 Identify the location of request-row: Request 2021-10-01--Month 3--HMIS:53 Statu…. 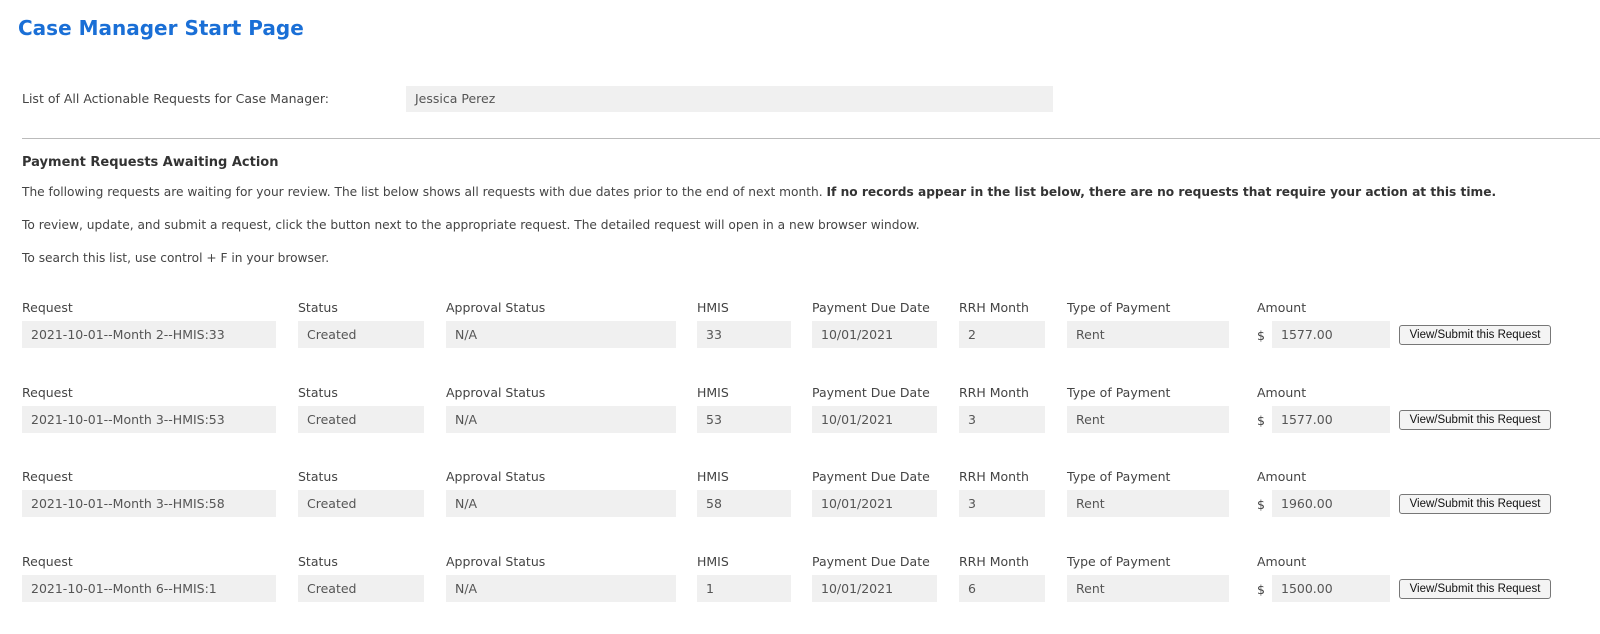
(800, 415).